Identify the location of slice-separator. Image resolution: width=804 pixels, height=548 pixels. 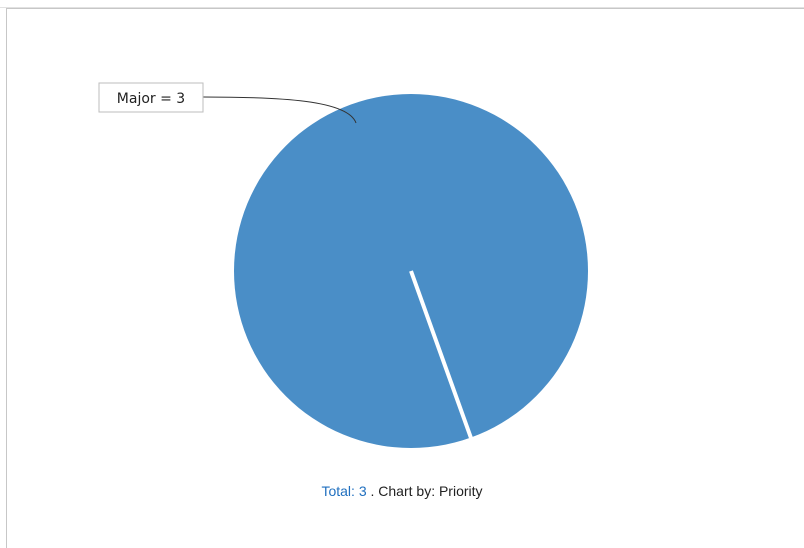
(441, 354).